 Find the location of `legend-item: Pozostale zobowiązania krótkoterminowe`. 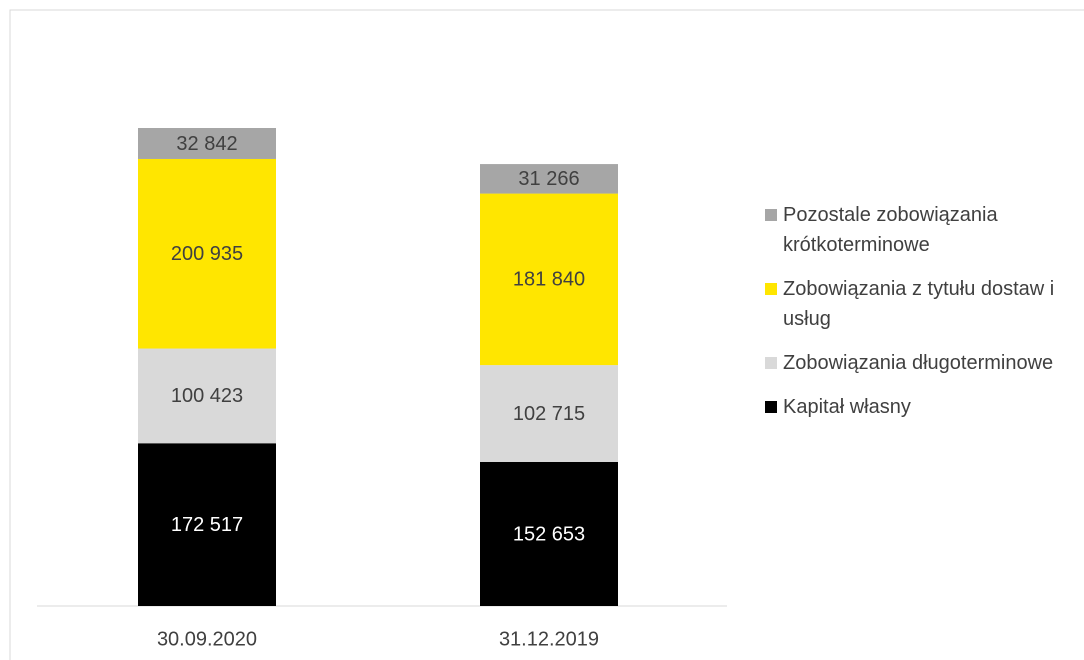

legend-item: Pozostale zobowiązania krótkoterminowe is located at coordinates (917, 230).